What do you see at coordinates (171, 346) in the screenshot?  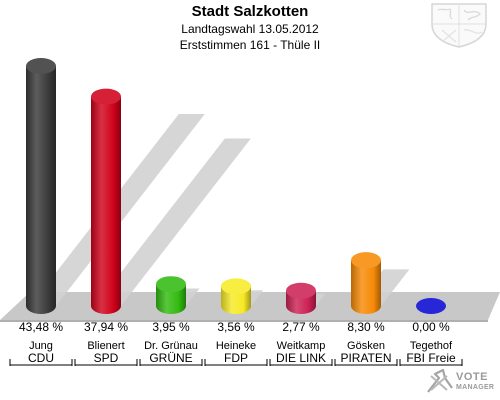 I see `candidate-label: Dr. Grünau` at bounding box center [171, 346].